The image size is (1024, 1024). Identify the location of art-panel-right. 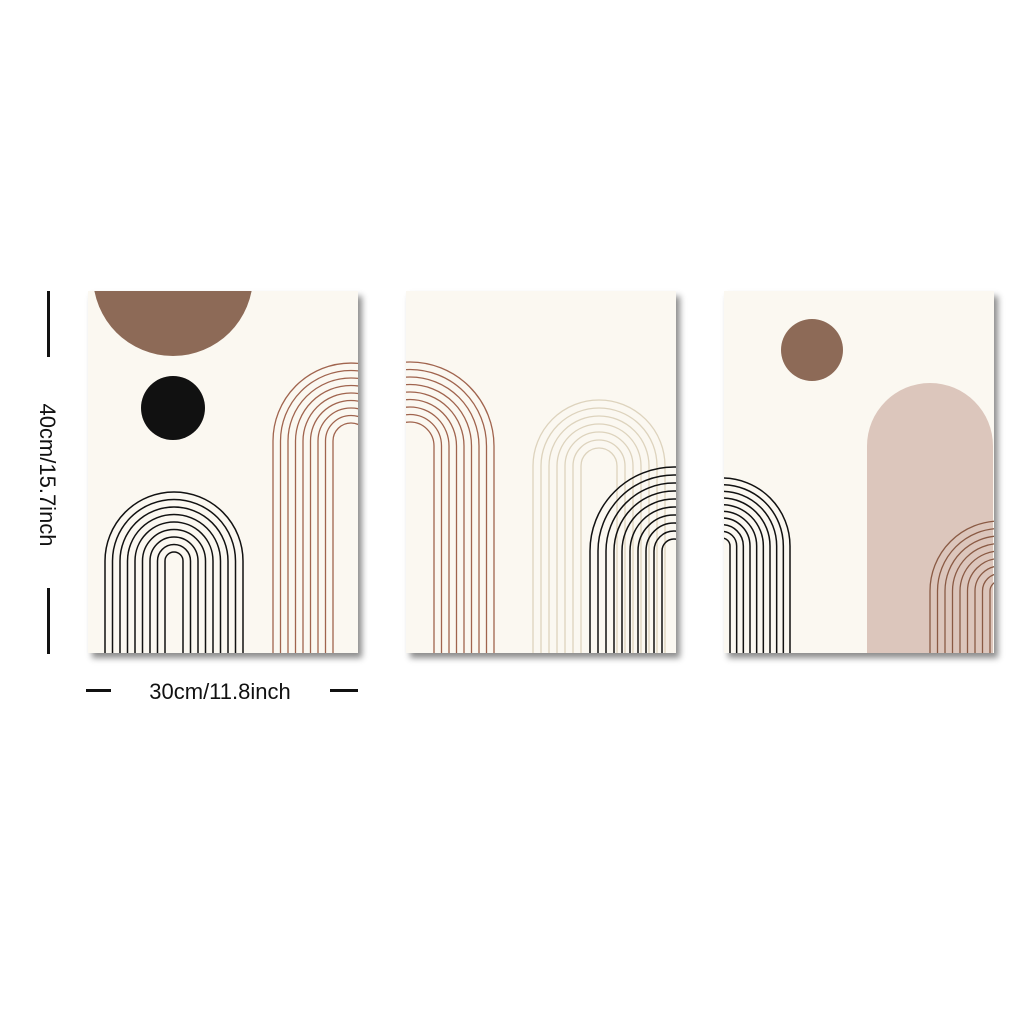
(859, 472).